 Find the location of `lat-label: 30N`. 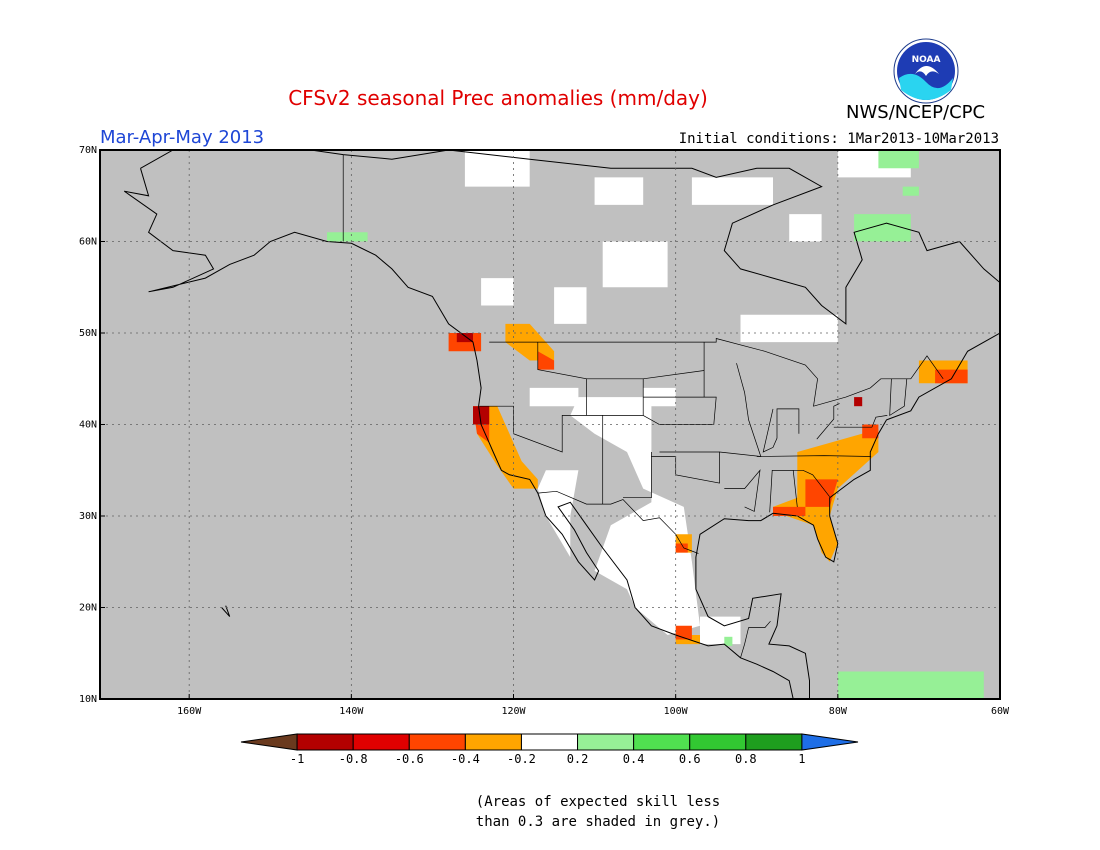

lat-label: 30N is located at coordinates (88, 516).